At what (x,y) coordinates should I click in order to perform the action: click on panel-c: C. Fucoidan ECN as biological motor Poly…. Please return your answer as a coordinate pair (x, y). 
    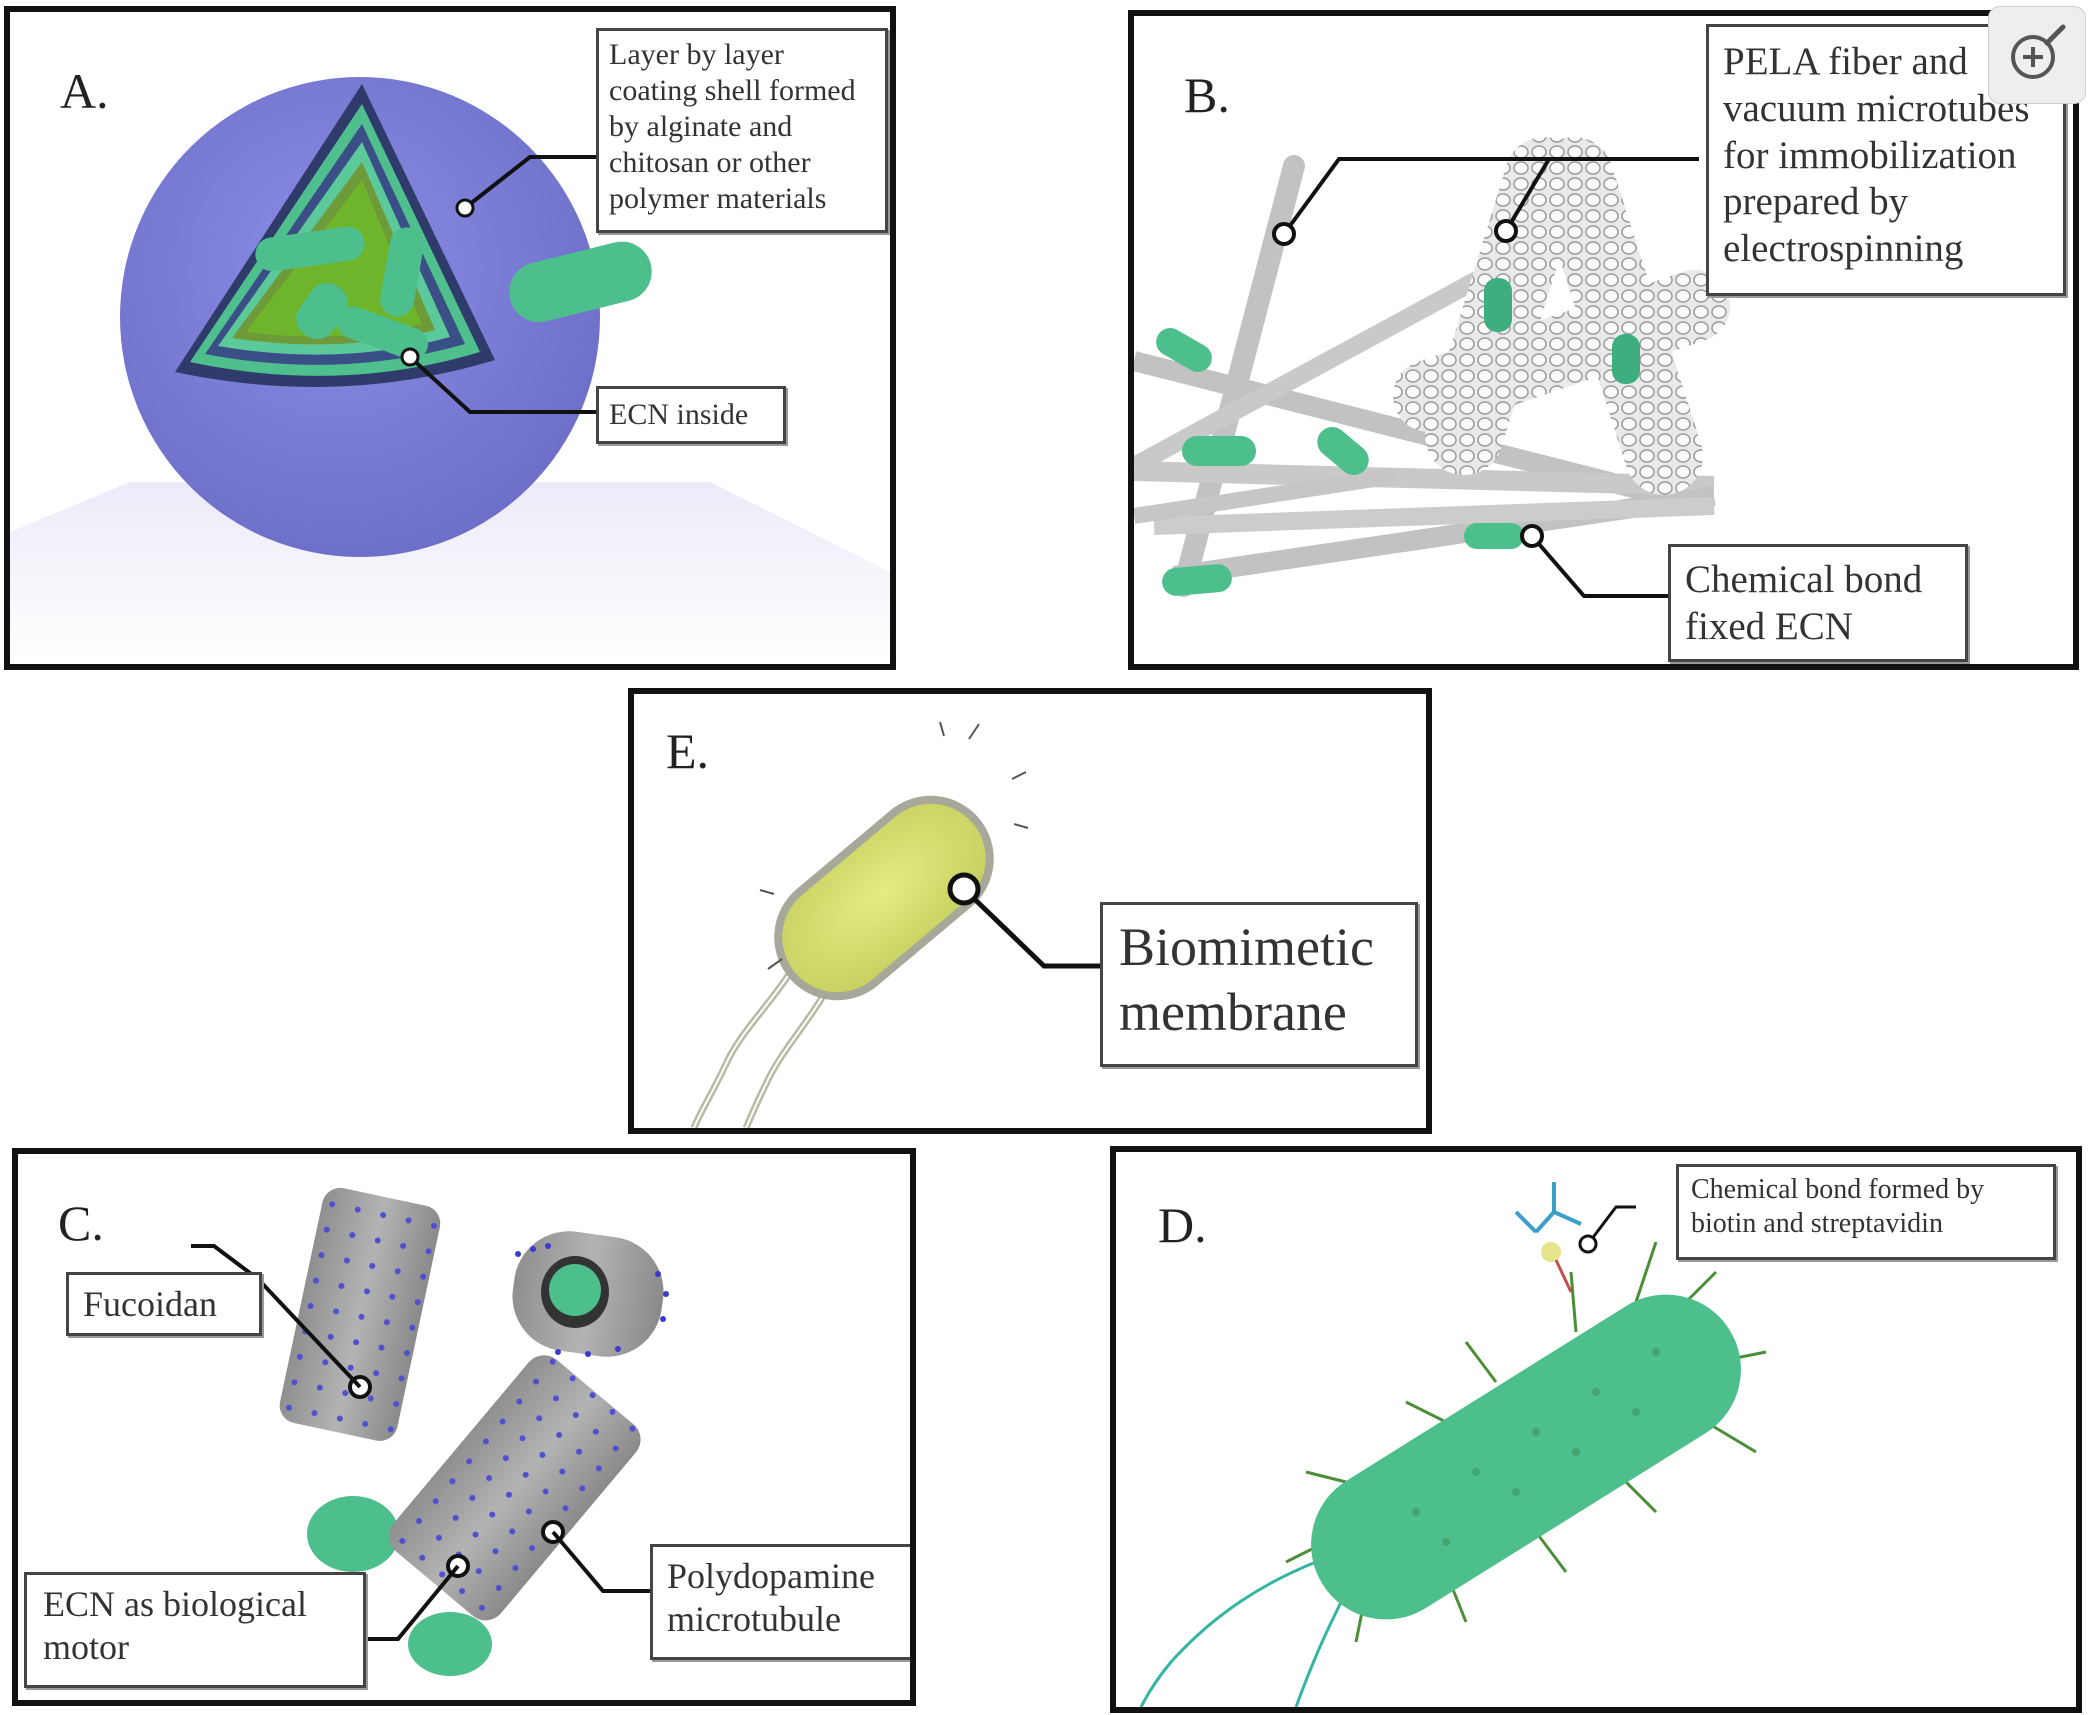
    Looking at the image, I should click on (464, 1427).